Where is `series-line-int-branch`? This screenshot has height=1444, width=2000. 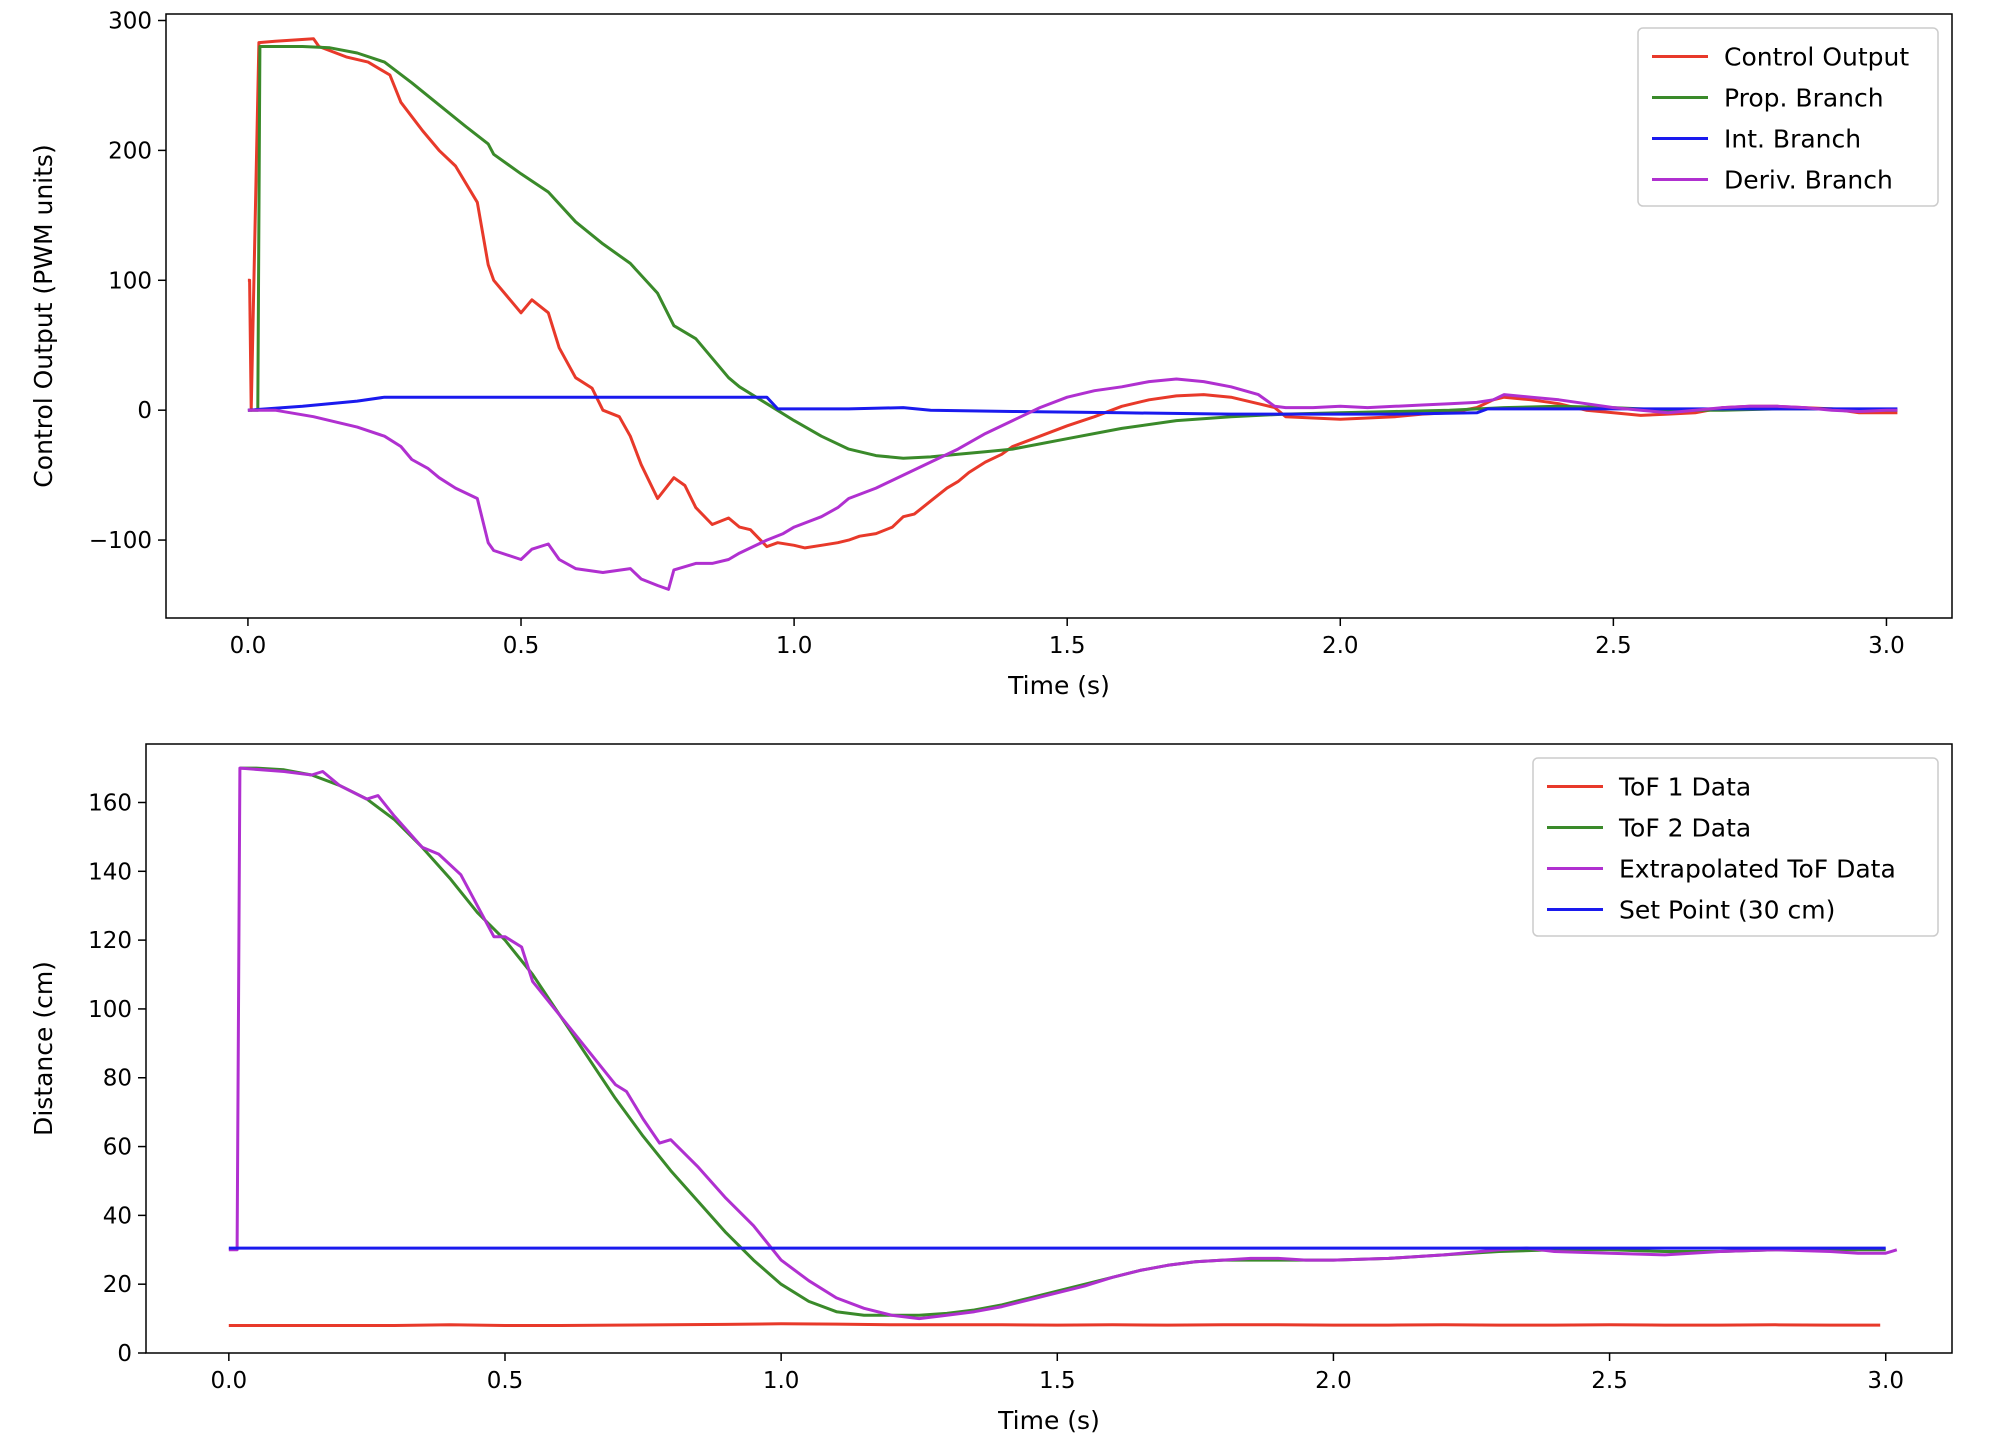
series-line-int-branch is located at coordinates (1072, 405).